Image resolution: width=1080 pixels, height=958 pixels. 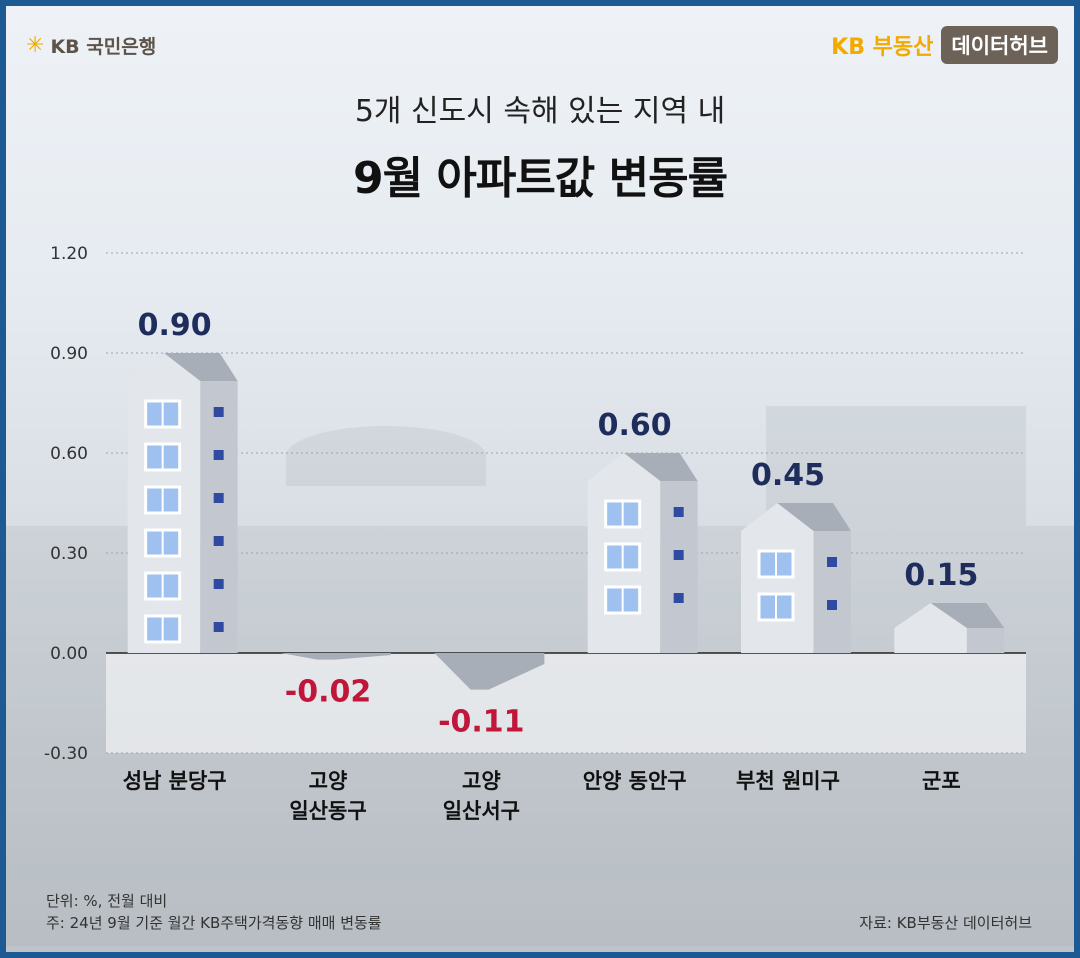 What do you see at coordinates (788, 475) in the screenshot?
I see `data-label: 0.45` at bounding box center [788, 475].